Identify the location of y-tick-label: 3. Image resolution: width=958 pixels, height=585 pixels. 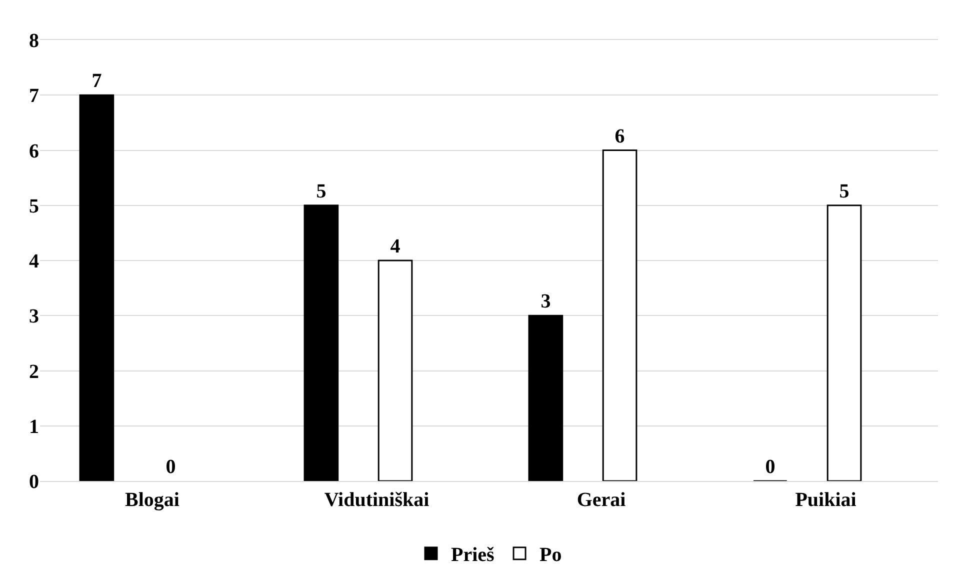
(34, 317).